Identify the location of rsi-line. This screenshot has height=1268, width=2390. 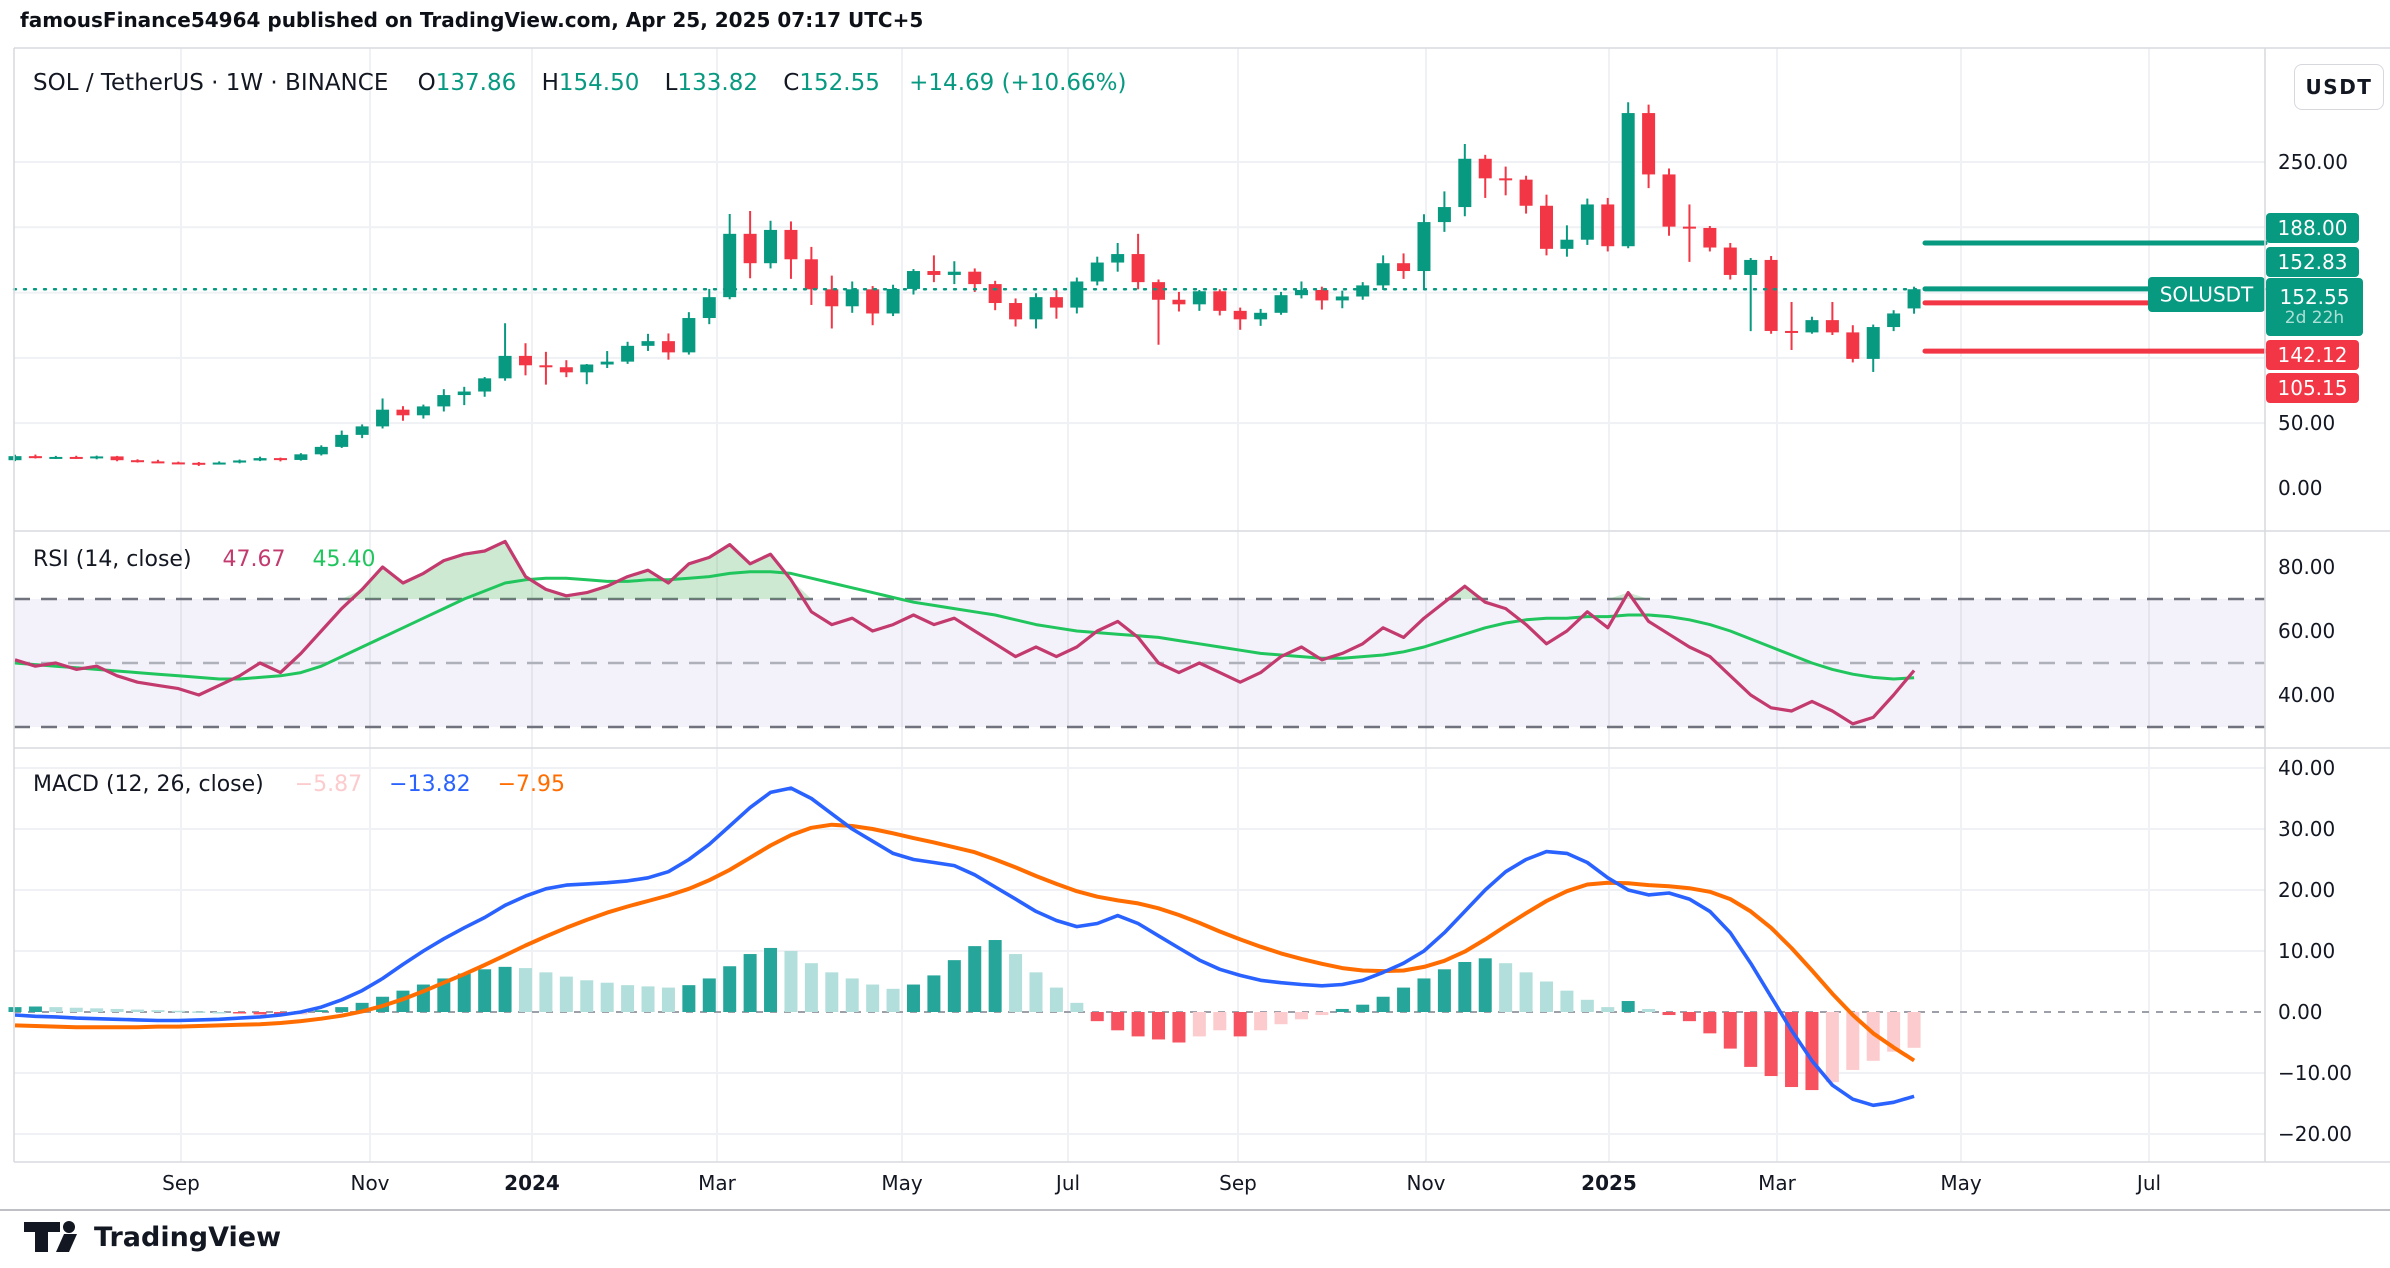
(965, 632).